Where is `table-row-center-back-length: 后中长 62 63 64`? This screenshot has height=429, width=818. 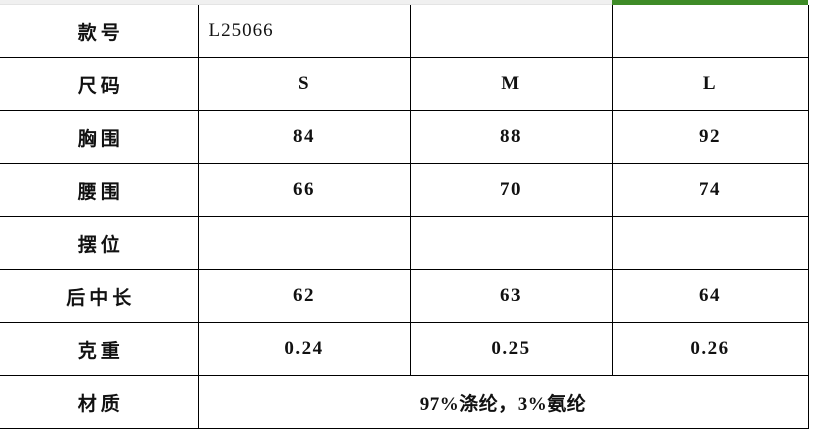
table-row-center-back-length: 后中长 62 63 64 is located at coordinates (404, 296).